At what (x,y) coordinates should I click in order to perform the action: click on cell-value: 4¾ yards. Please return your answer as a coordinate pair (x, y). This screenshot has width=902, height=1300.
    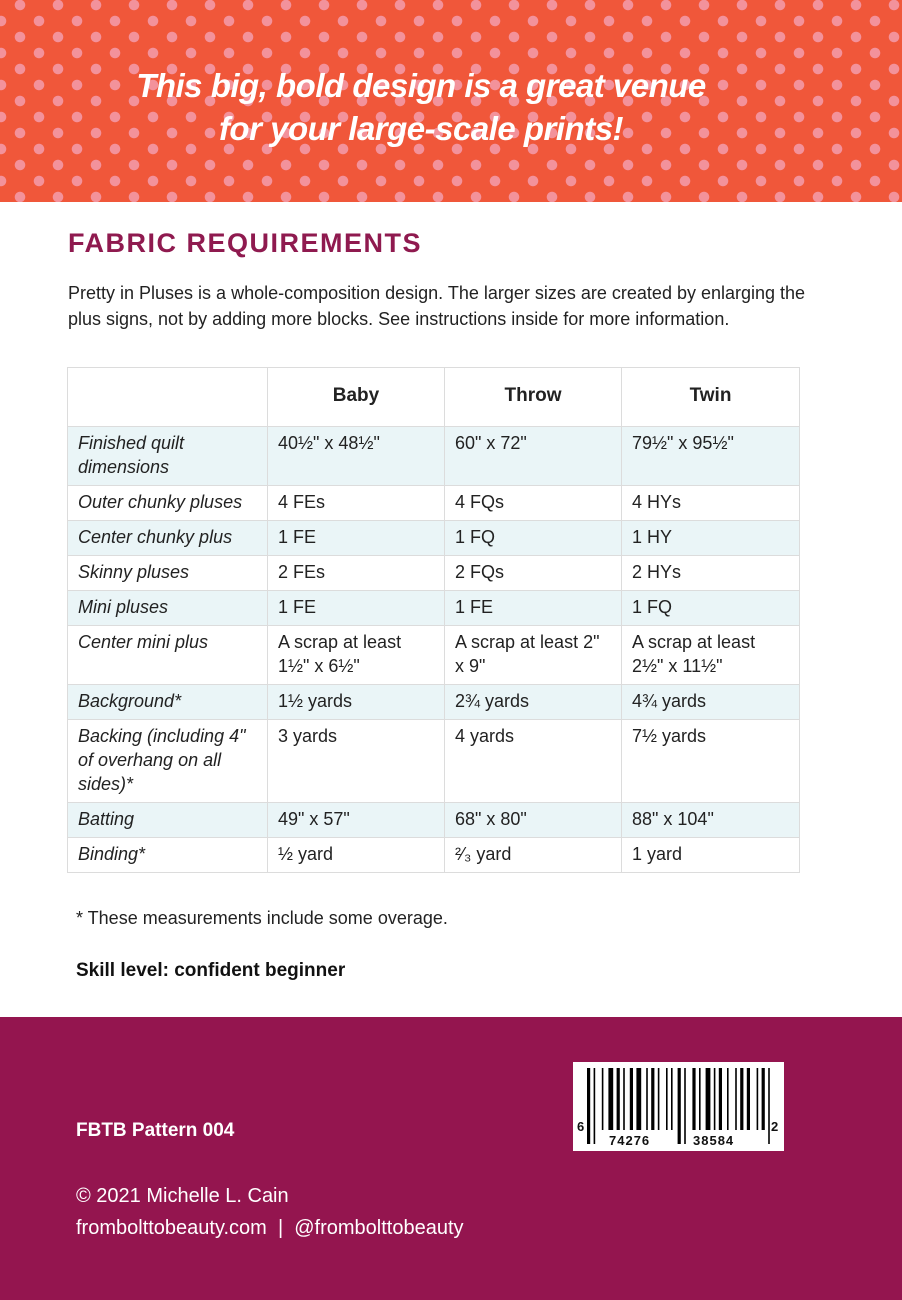
    Looking at the image, I should click on (710, 702).